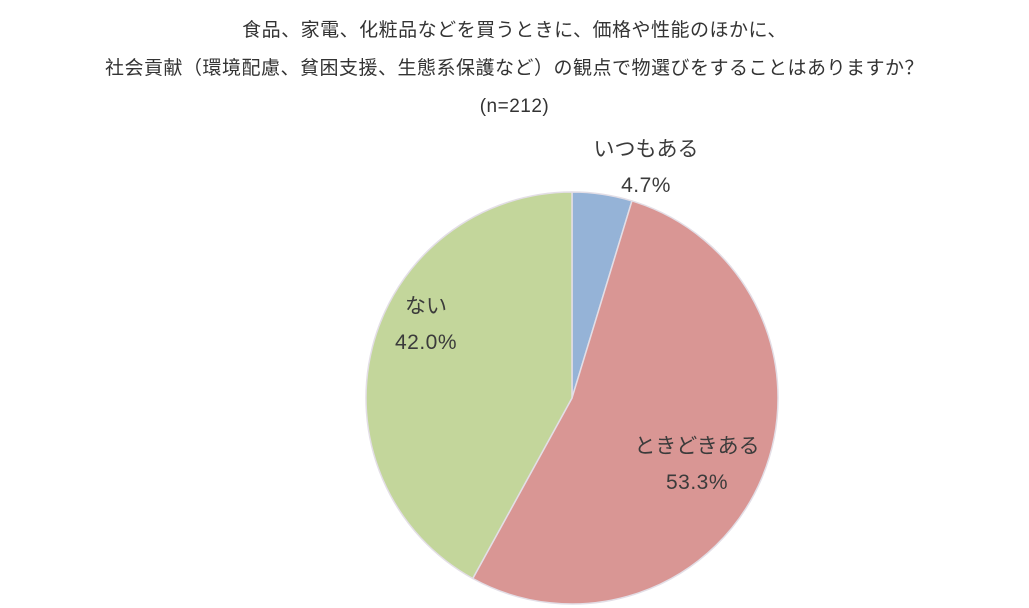  What do you see at coordinates (646, 185) in the screenshot?
I see `slice-percent-text: 4.7%` at bounding box center [646, 185].